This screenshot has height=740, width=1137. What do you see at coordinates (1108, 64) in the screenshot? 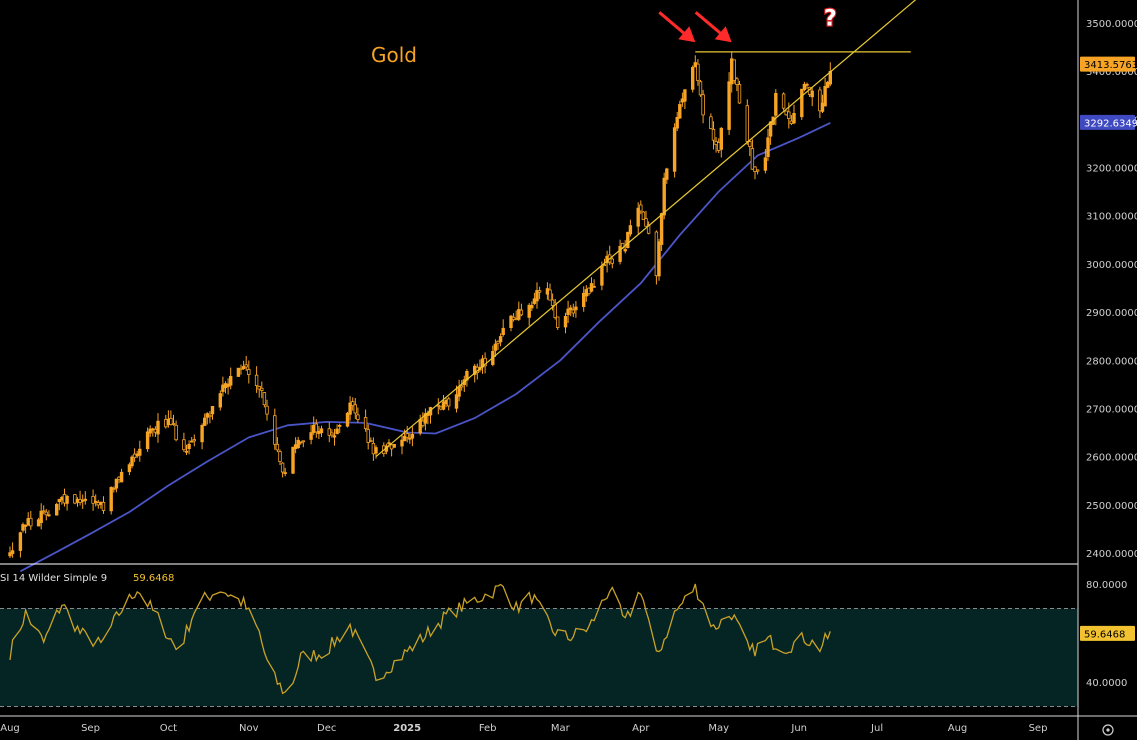
I see `last-price-badge: 3413.5763` at bounding box center [1108, 64].